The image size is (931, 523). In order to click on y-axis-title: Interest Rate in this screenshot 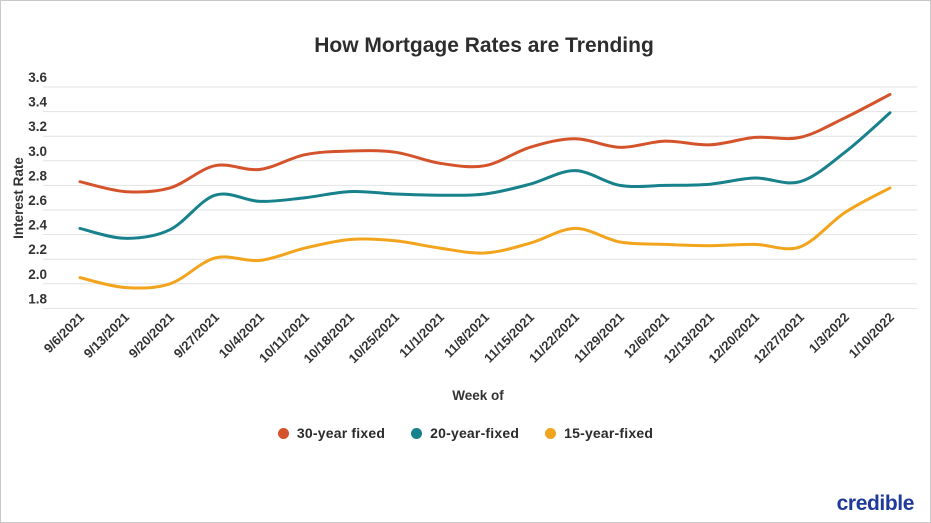, I will do `click(18, 198)`.